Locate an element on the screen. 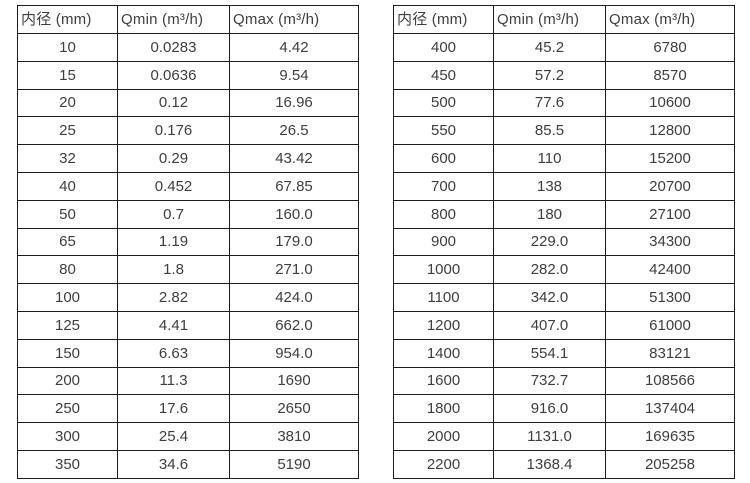  table-cell: 0.7 is located at coordinates (173, 214).